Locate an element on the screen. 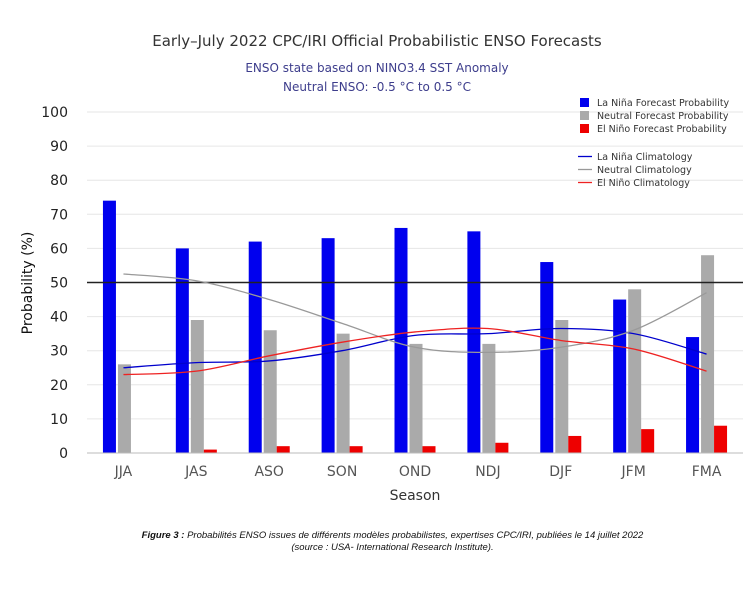  x-axis-ticks: JJA JAS ASO SON OND NDJ DJF JFM FMA is located at coordinates (418, 472).